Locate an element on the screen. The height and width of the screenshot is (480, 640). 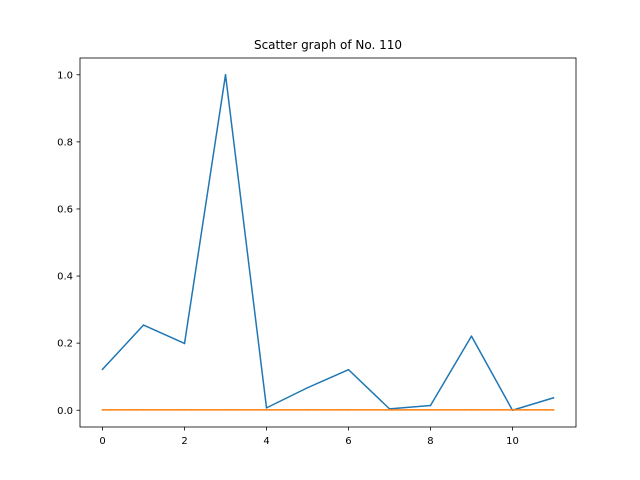
y-tick-label: 0.0 is located at coordinates (65, 411).